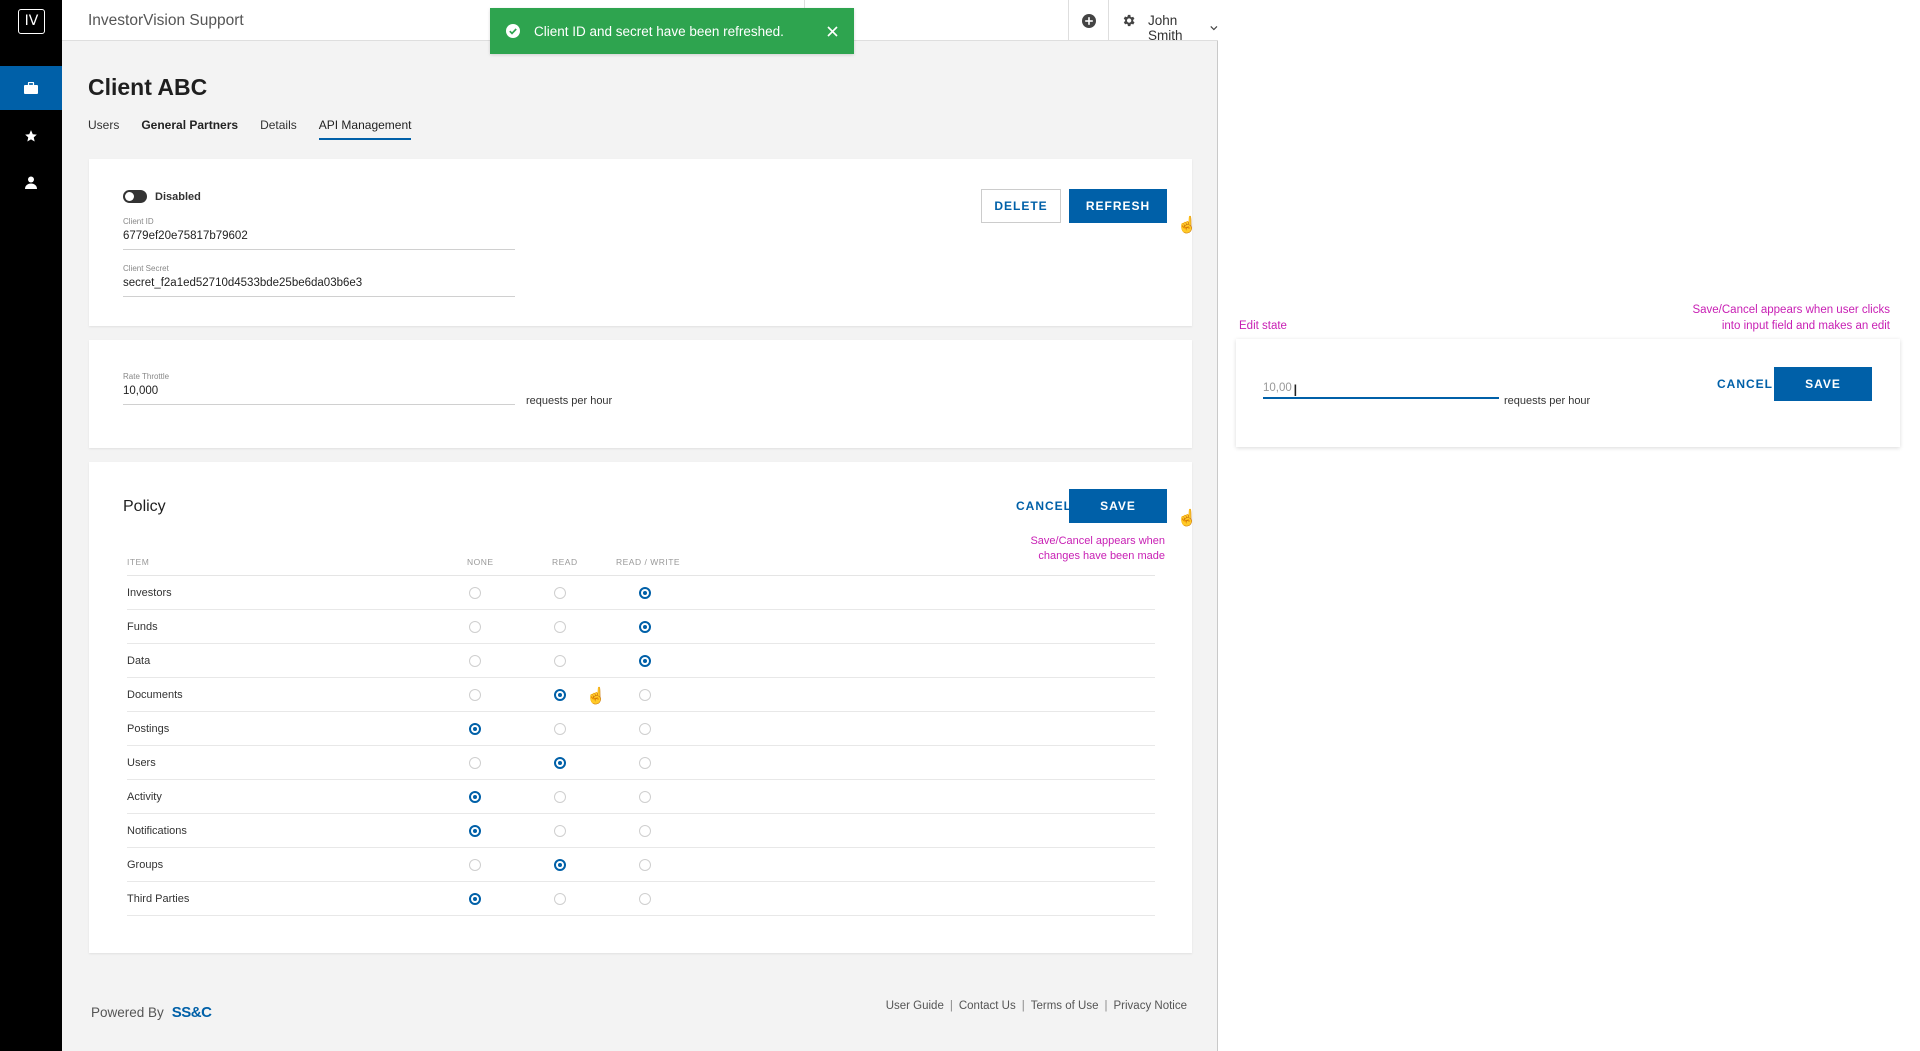 The width and height of the screenshot is (1920, 1051). I want to click on briefcase-icon, so click(31, 88).